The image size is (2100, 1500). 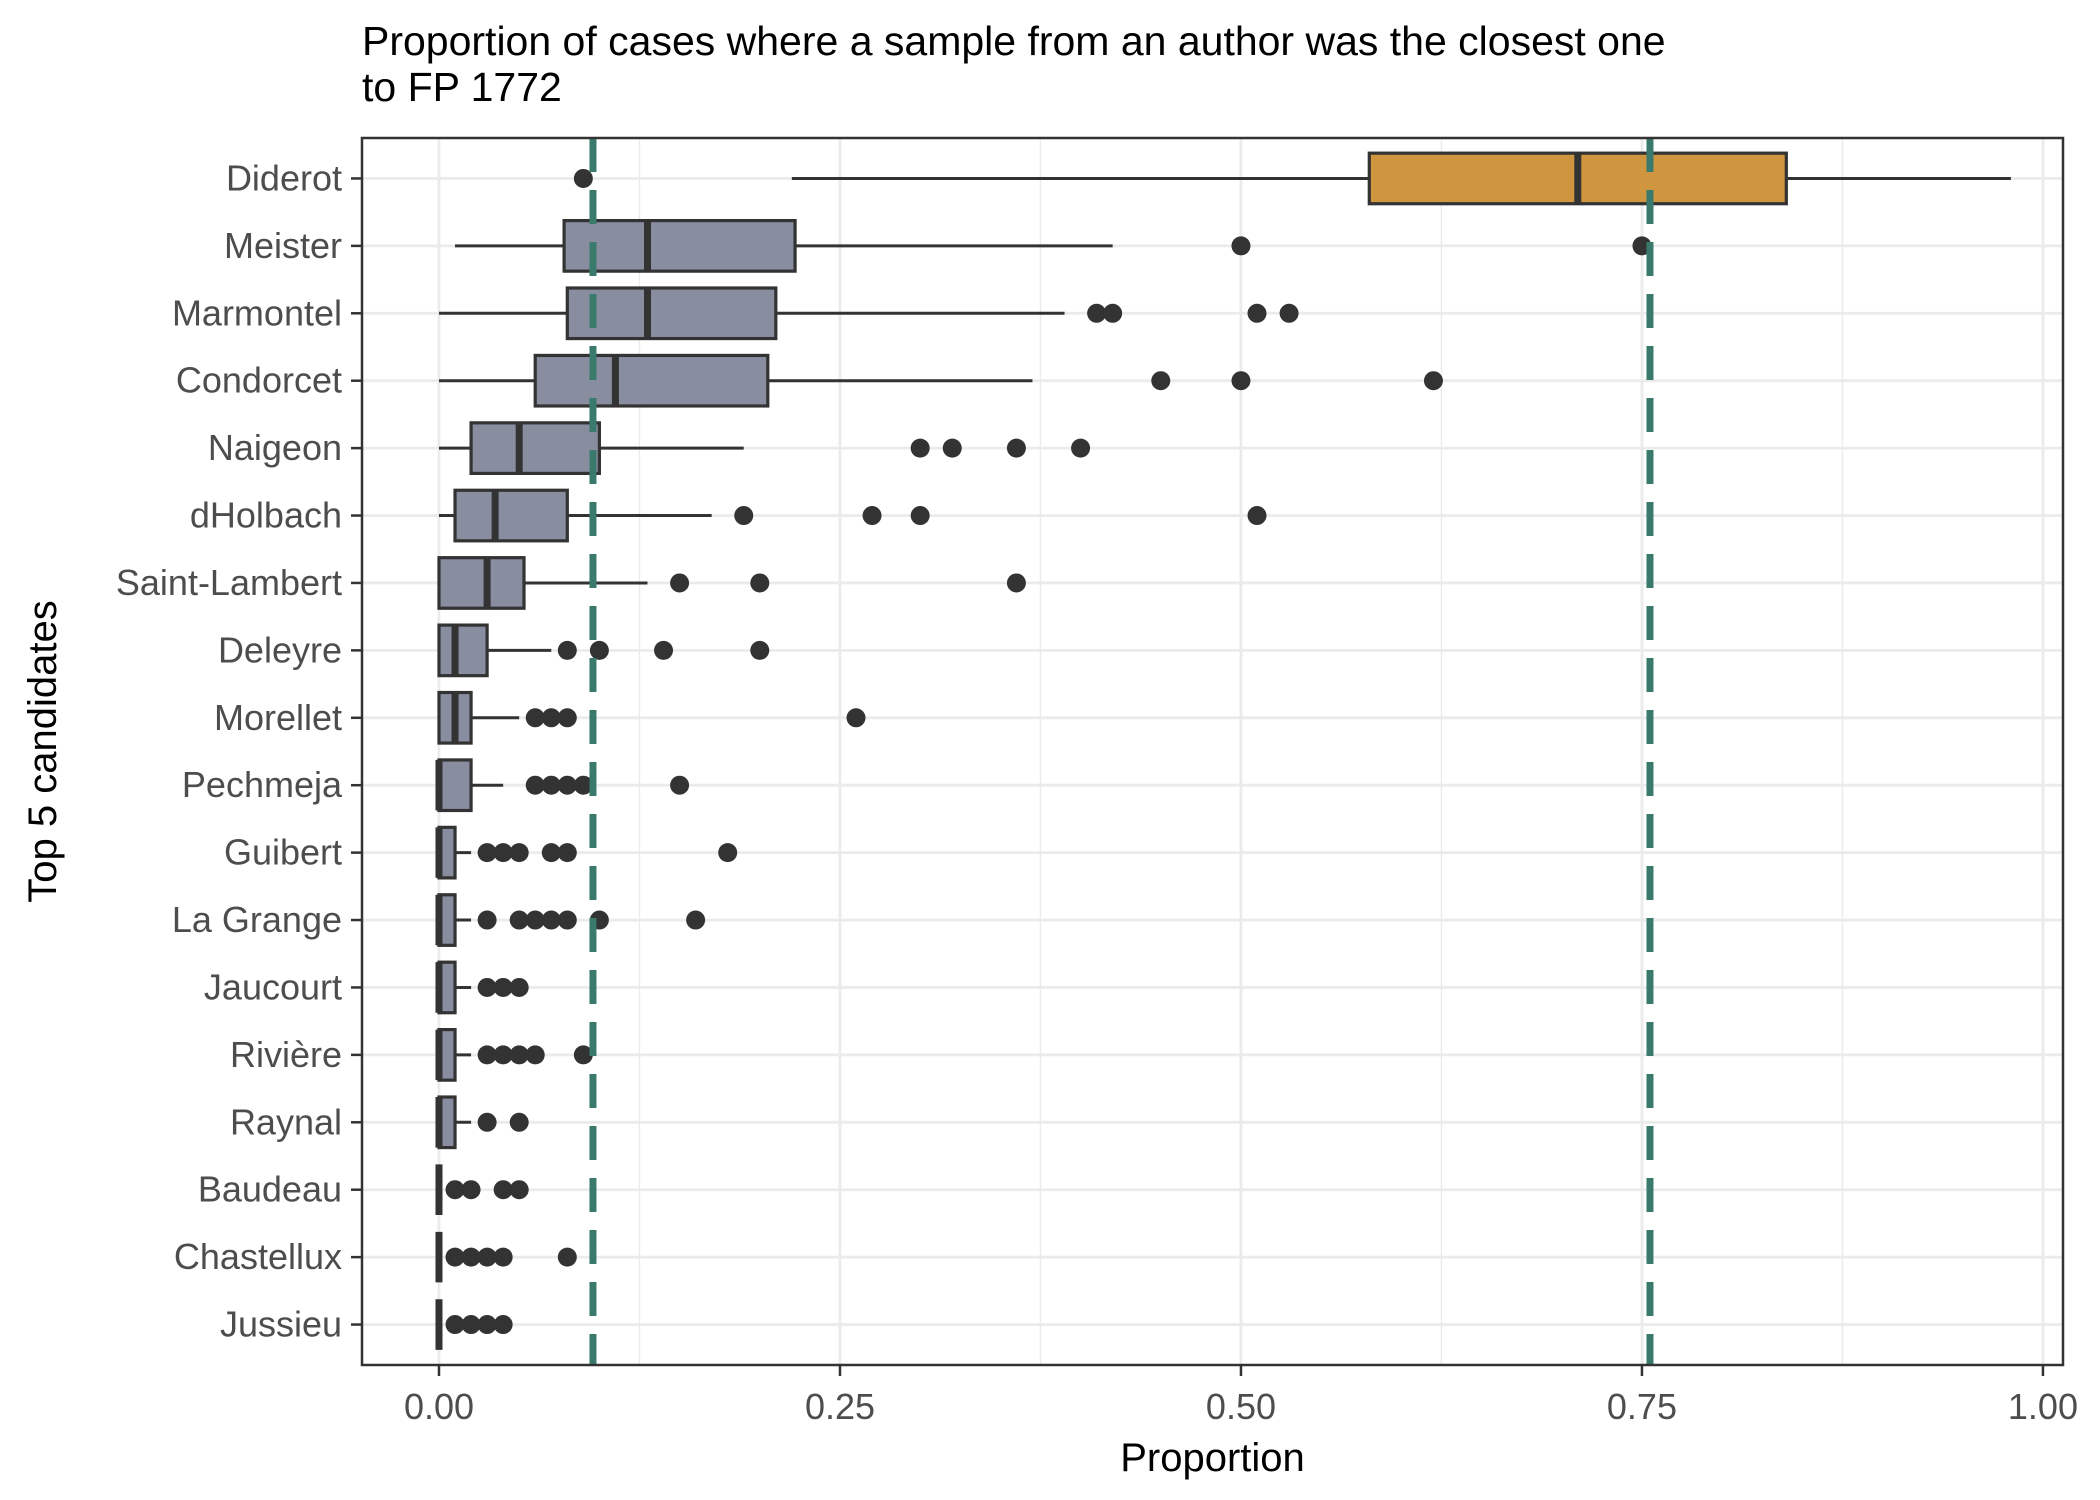 What do you see at coordinates (1053, 245) in the screenshot?
I see `box-meister` at bounding box center [1053, 245].